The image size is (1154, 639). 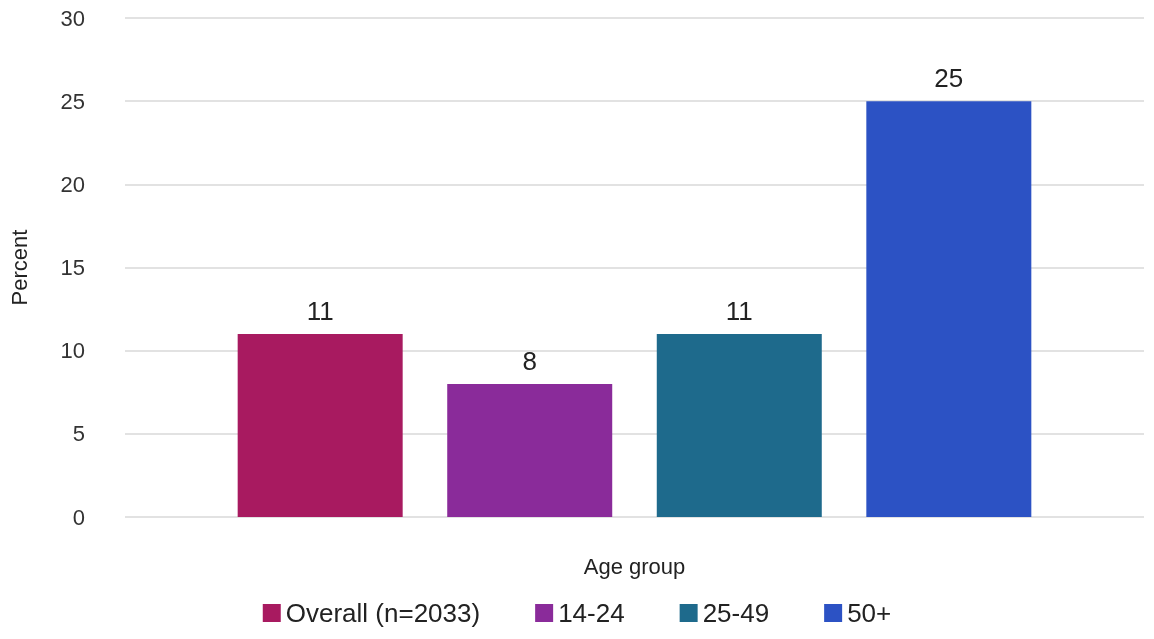 I want to click on y-tick-label: 15, so click(x=72, y=267).